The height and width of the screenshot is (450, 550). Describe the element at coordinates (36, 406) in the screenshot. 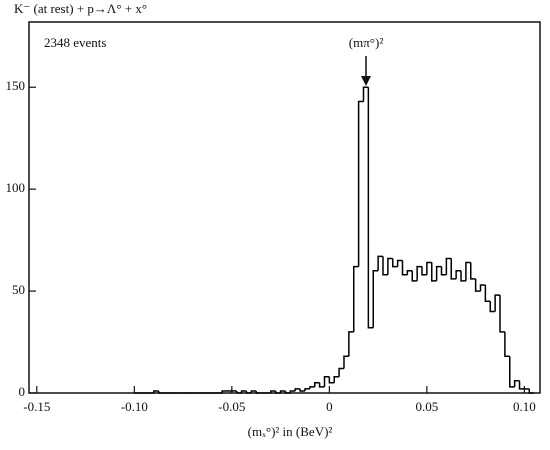

I see `x-tick-label: -0.15` at that location.